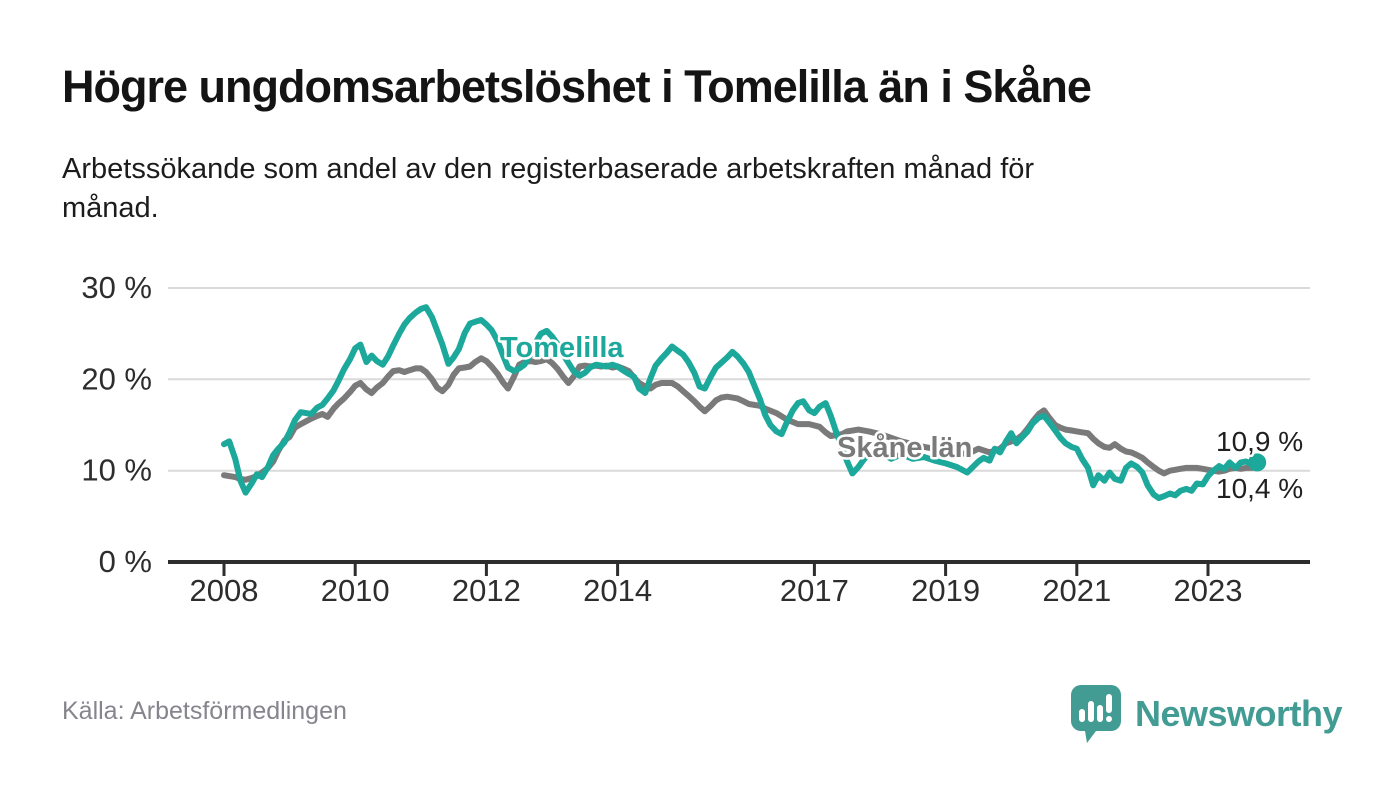 This screenshot has width=1400, height=794. Describe the element at coordinates (1208, 590) in the screenshot. I see `x-tick-label: 2023` at that location.